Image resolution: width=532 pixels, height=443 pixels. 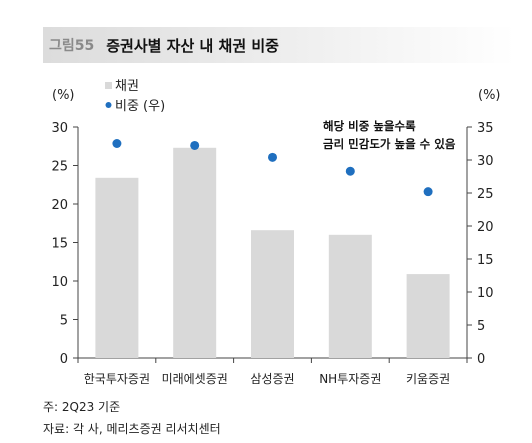 What do you see at coordinates (272, 379) in the screenshot?
I see `x-tick-label: 삼성증권` at bounding box center [272, 379].